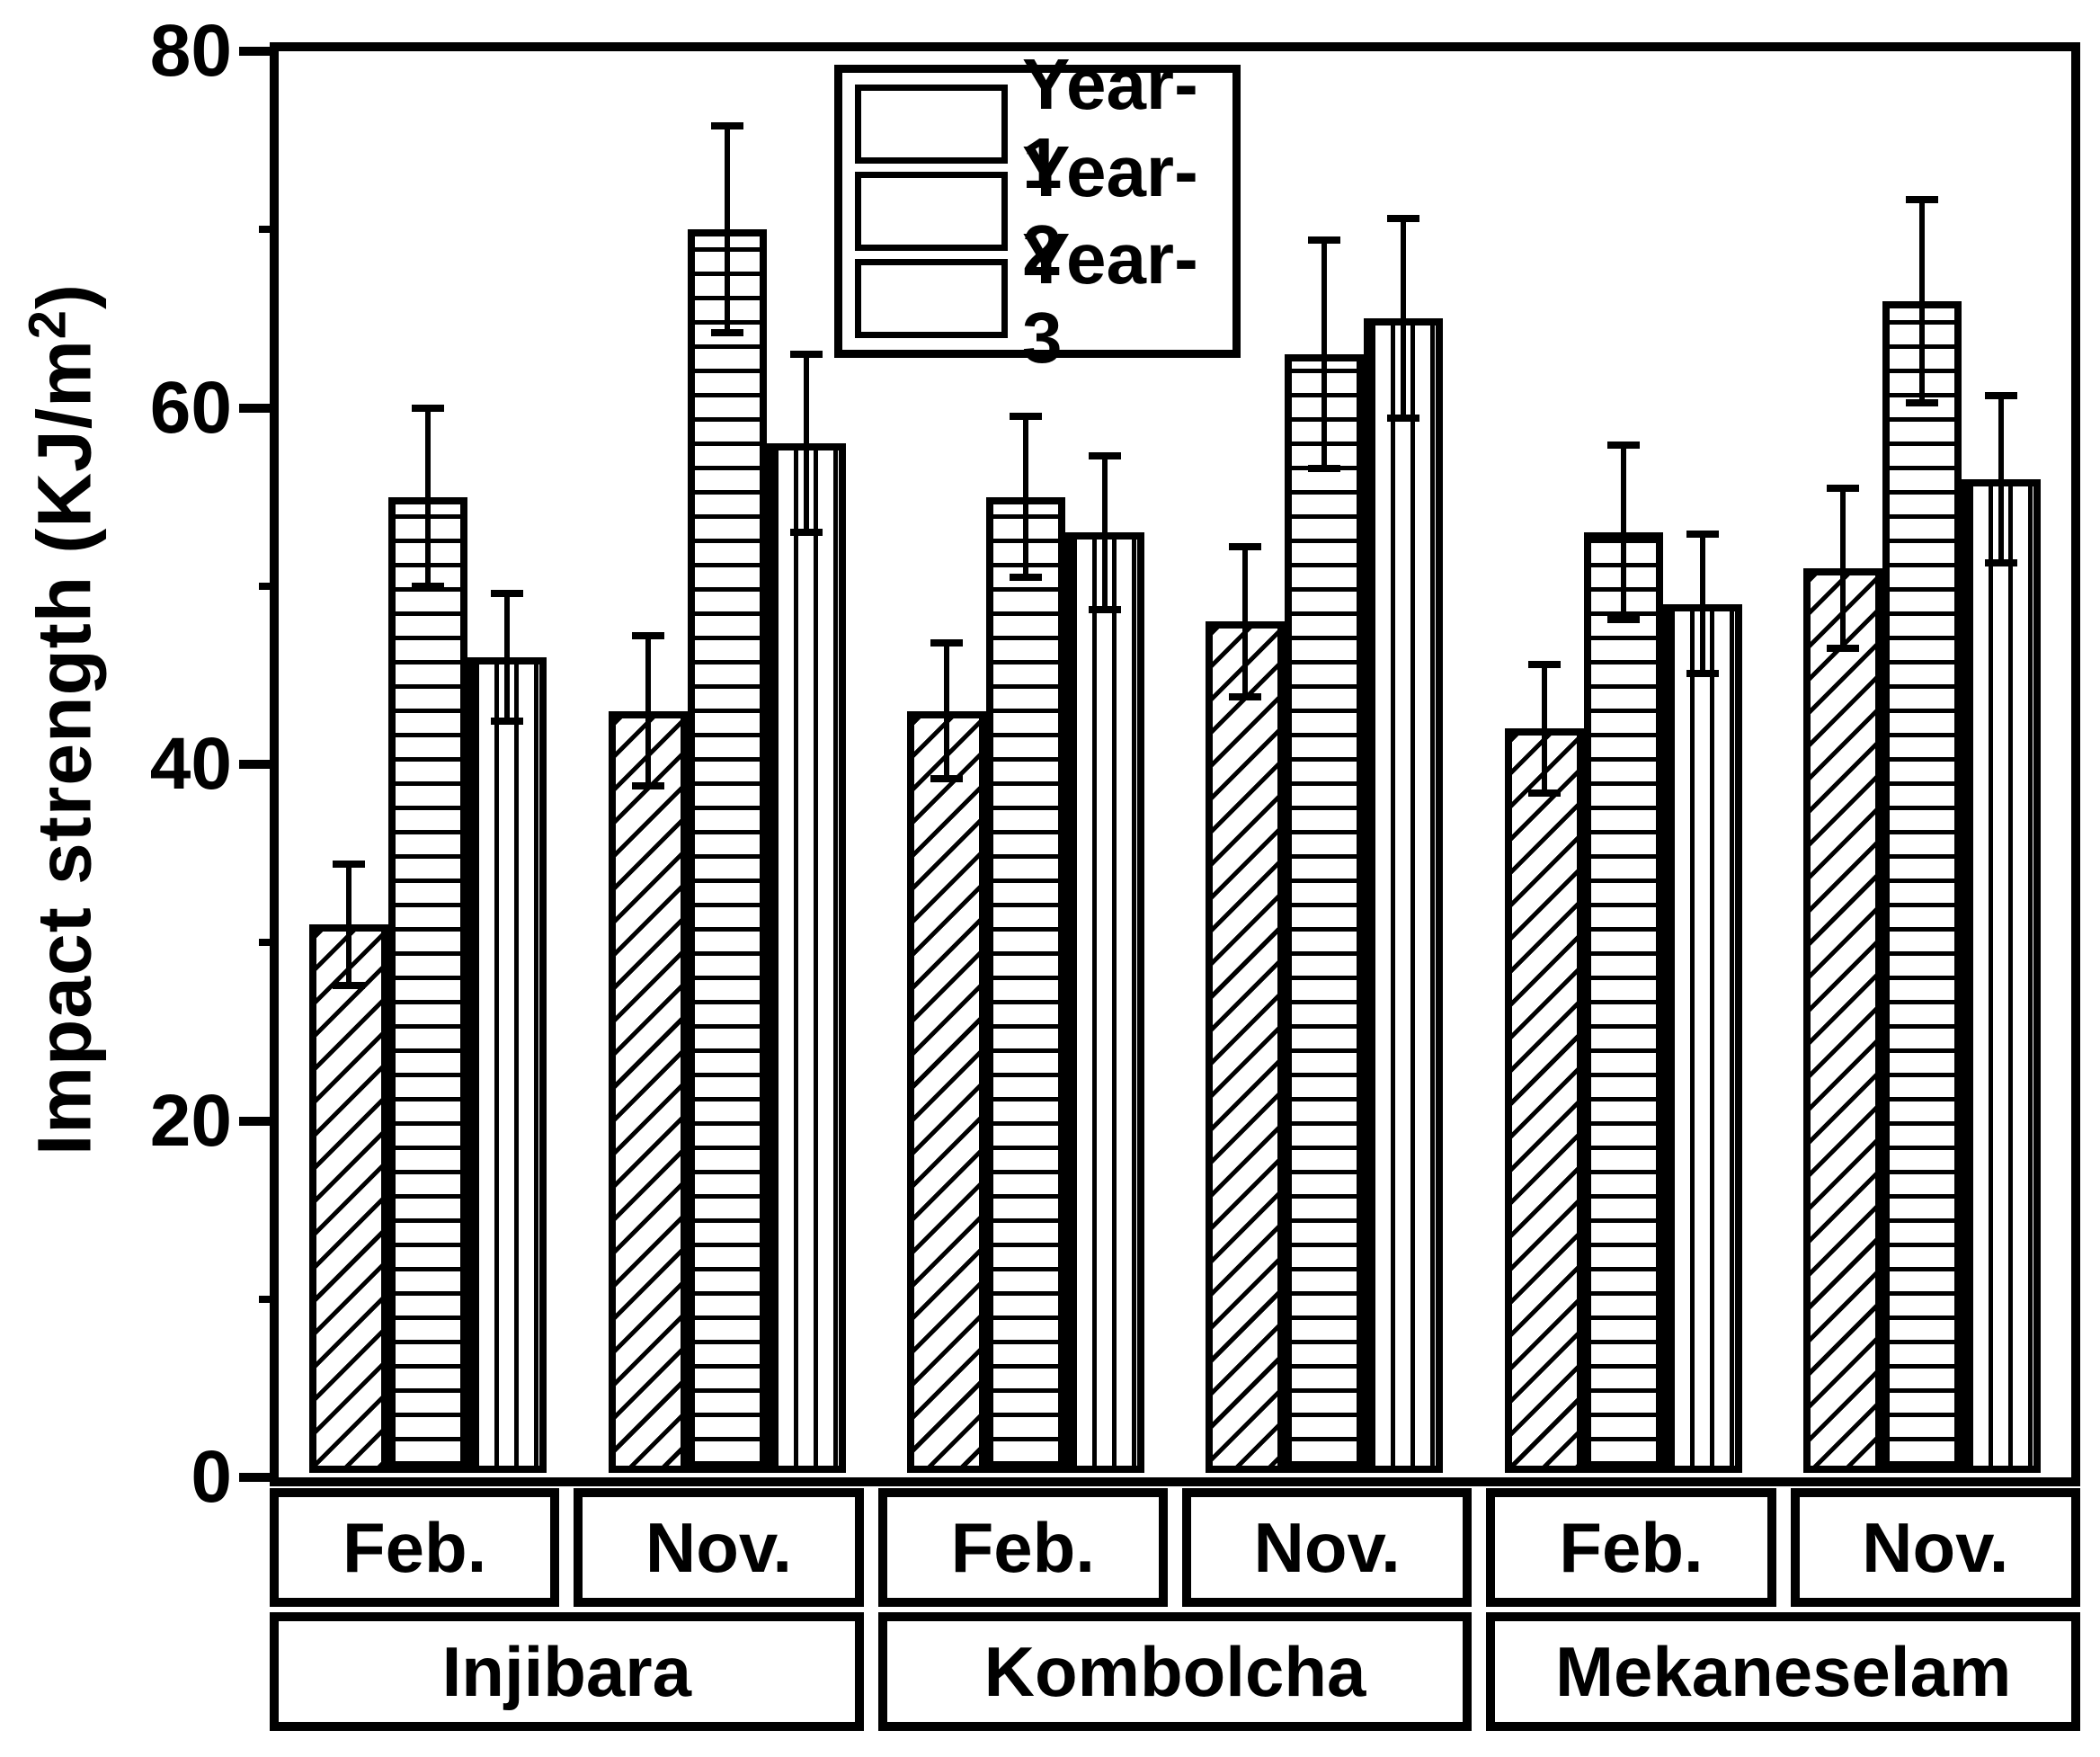  I want to click on error-bar-line-year-3-mekaneselam-nov, so click(2001, 479).